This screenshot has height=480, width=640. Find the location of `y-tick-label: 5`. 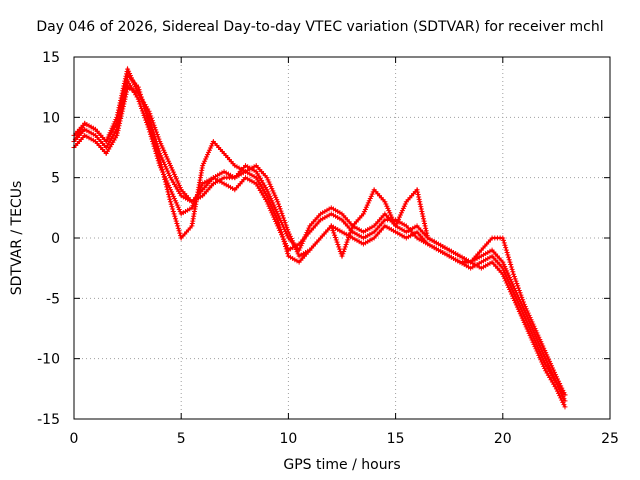

y-tick-label: 5 is located at coordinates (55, 179).